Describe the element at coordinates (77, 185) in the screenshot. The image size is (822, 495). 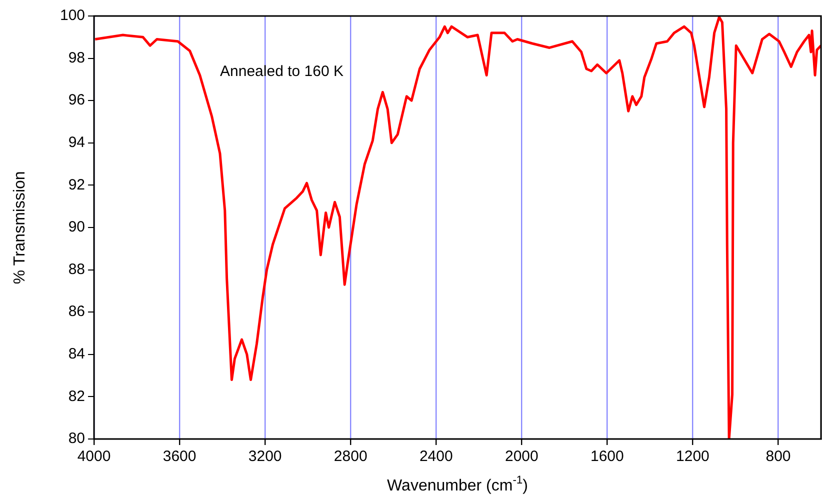
I see `y-tick-label: 92` at that location.